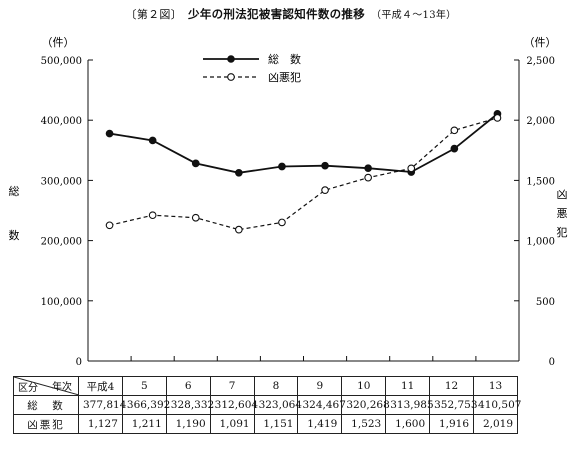  What do you see at coordinates (277, 405) in the screenshot?
I see `table-cell: 323,064` at bounding box center [277, 405].